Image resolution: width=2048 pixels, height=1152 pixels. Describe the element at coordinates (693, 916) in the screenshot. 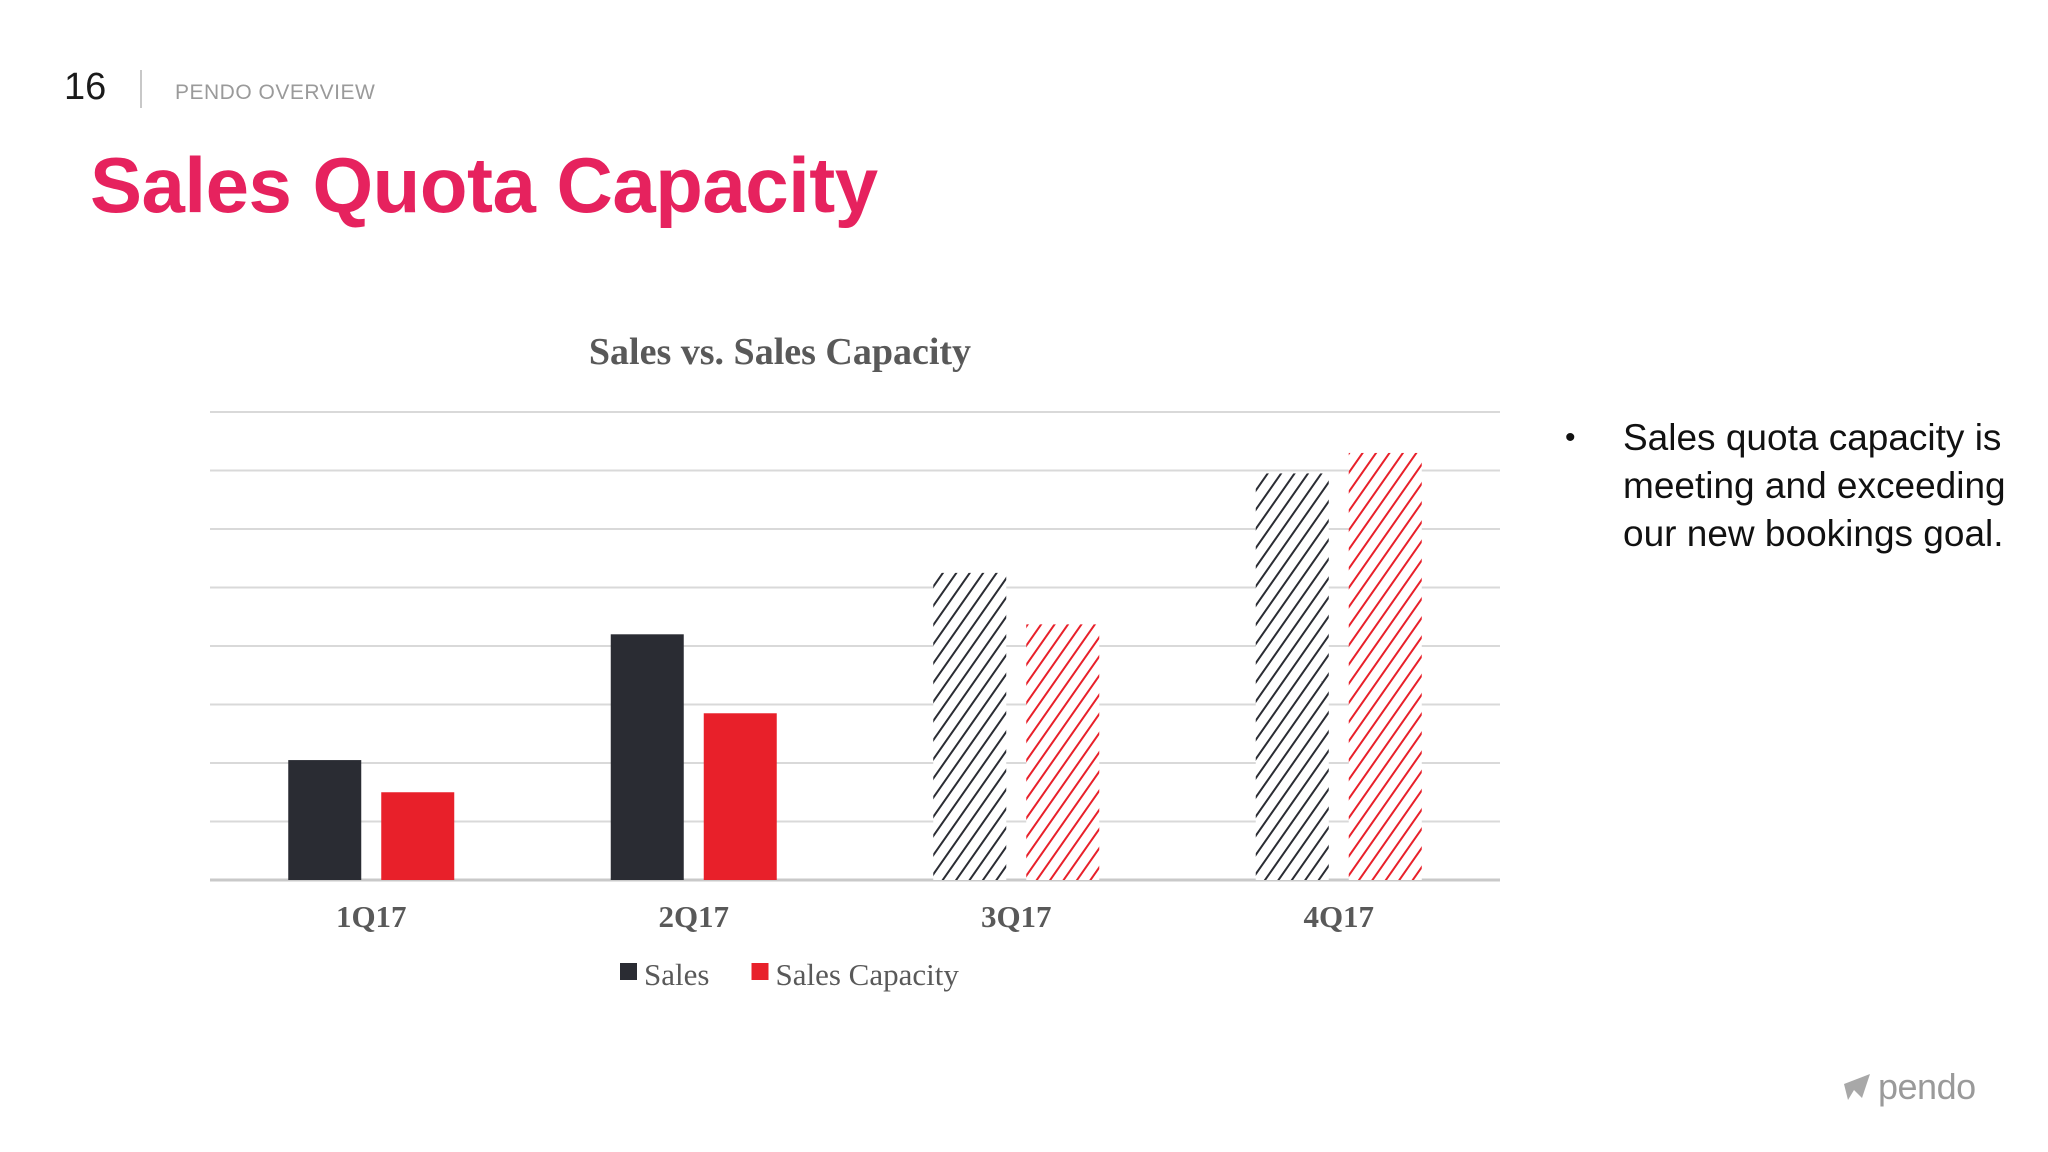

I see `x-tick-label: 2Q17` at that location.